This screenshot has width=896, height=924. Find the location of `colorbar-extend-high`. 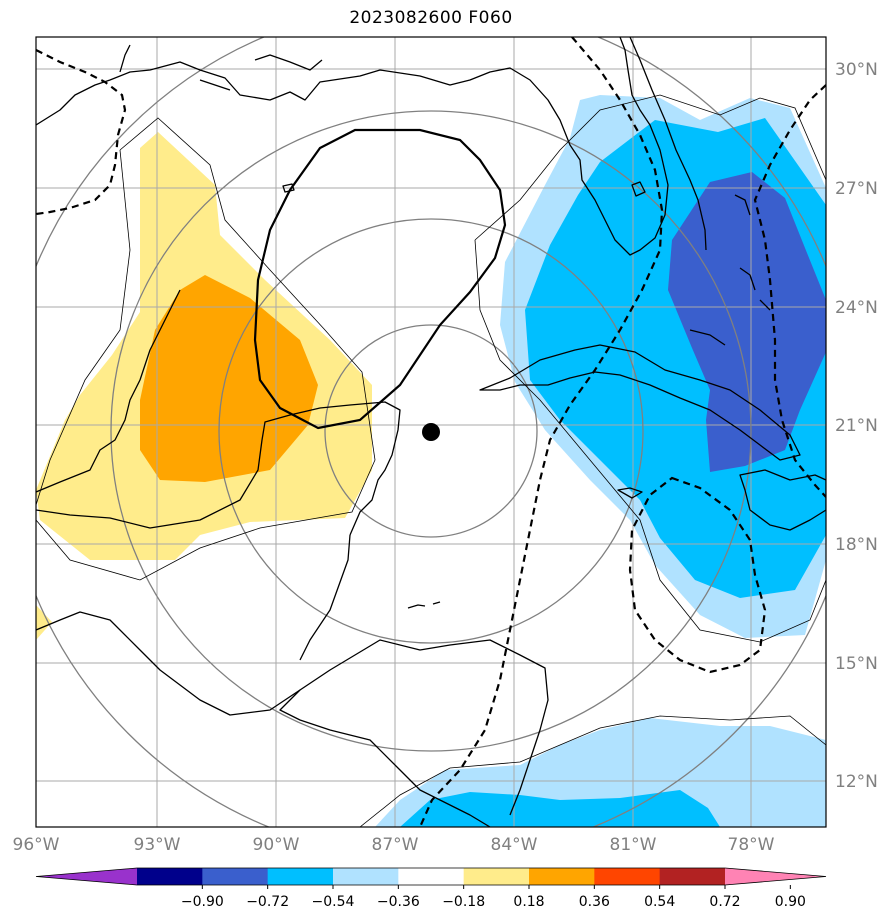

colorbar-extend-high is located at coordinates (775, 876).